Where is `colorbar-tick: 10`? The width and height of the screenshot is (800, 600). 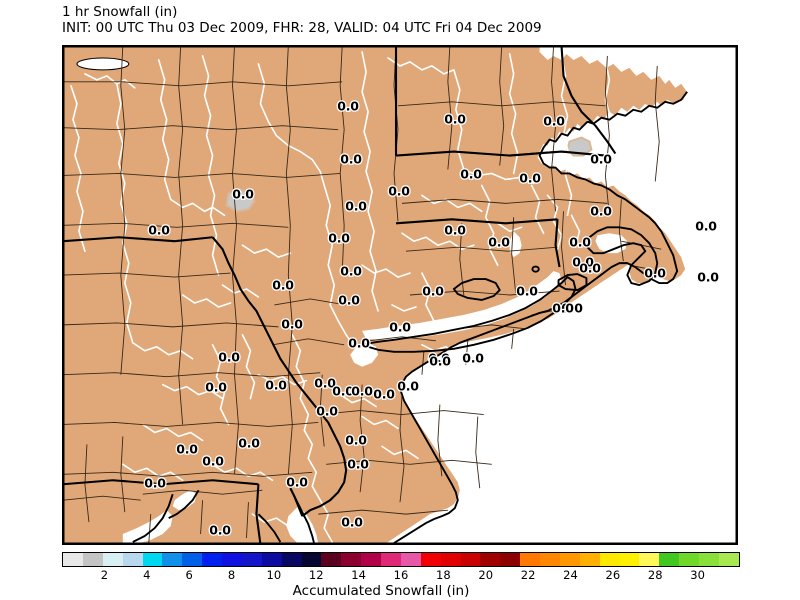 colorbar-tick: 10 is located at coordinates (274, 575).